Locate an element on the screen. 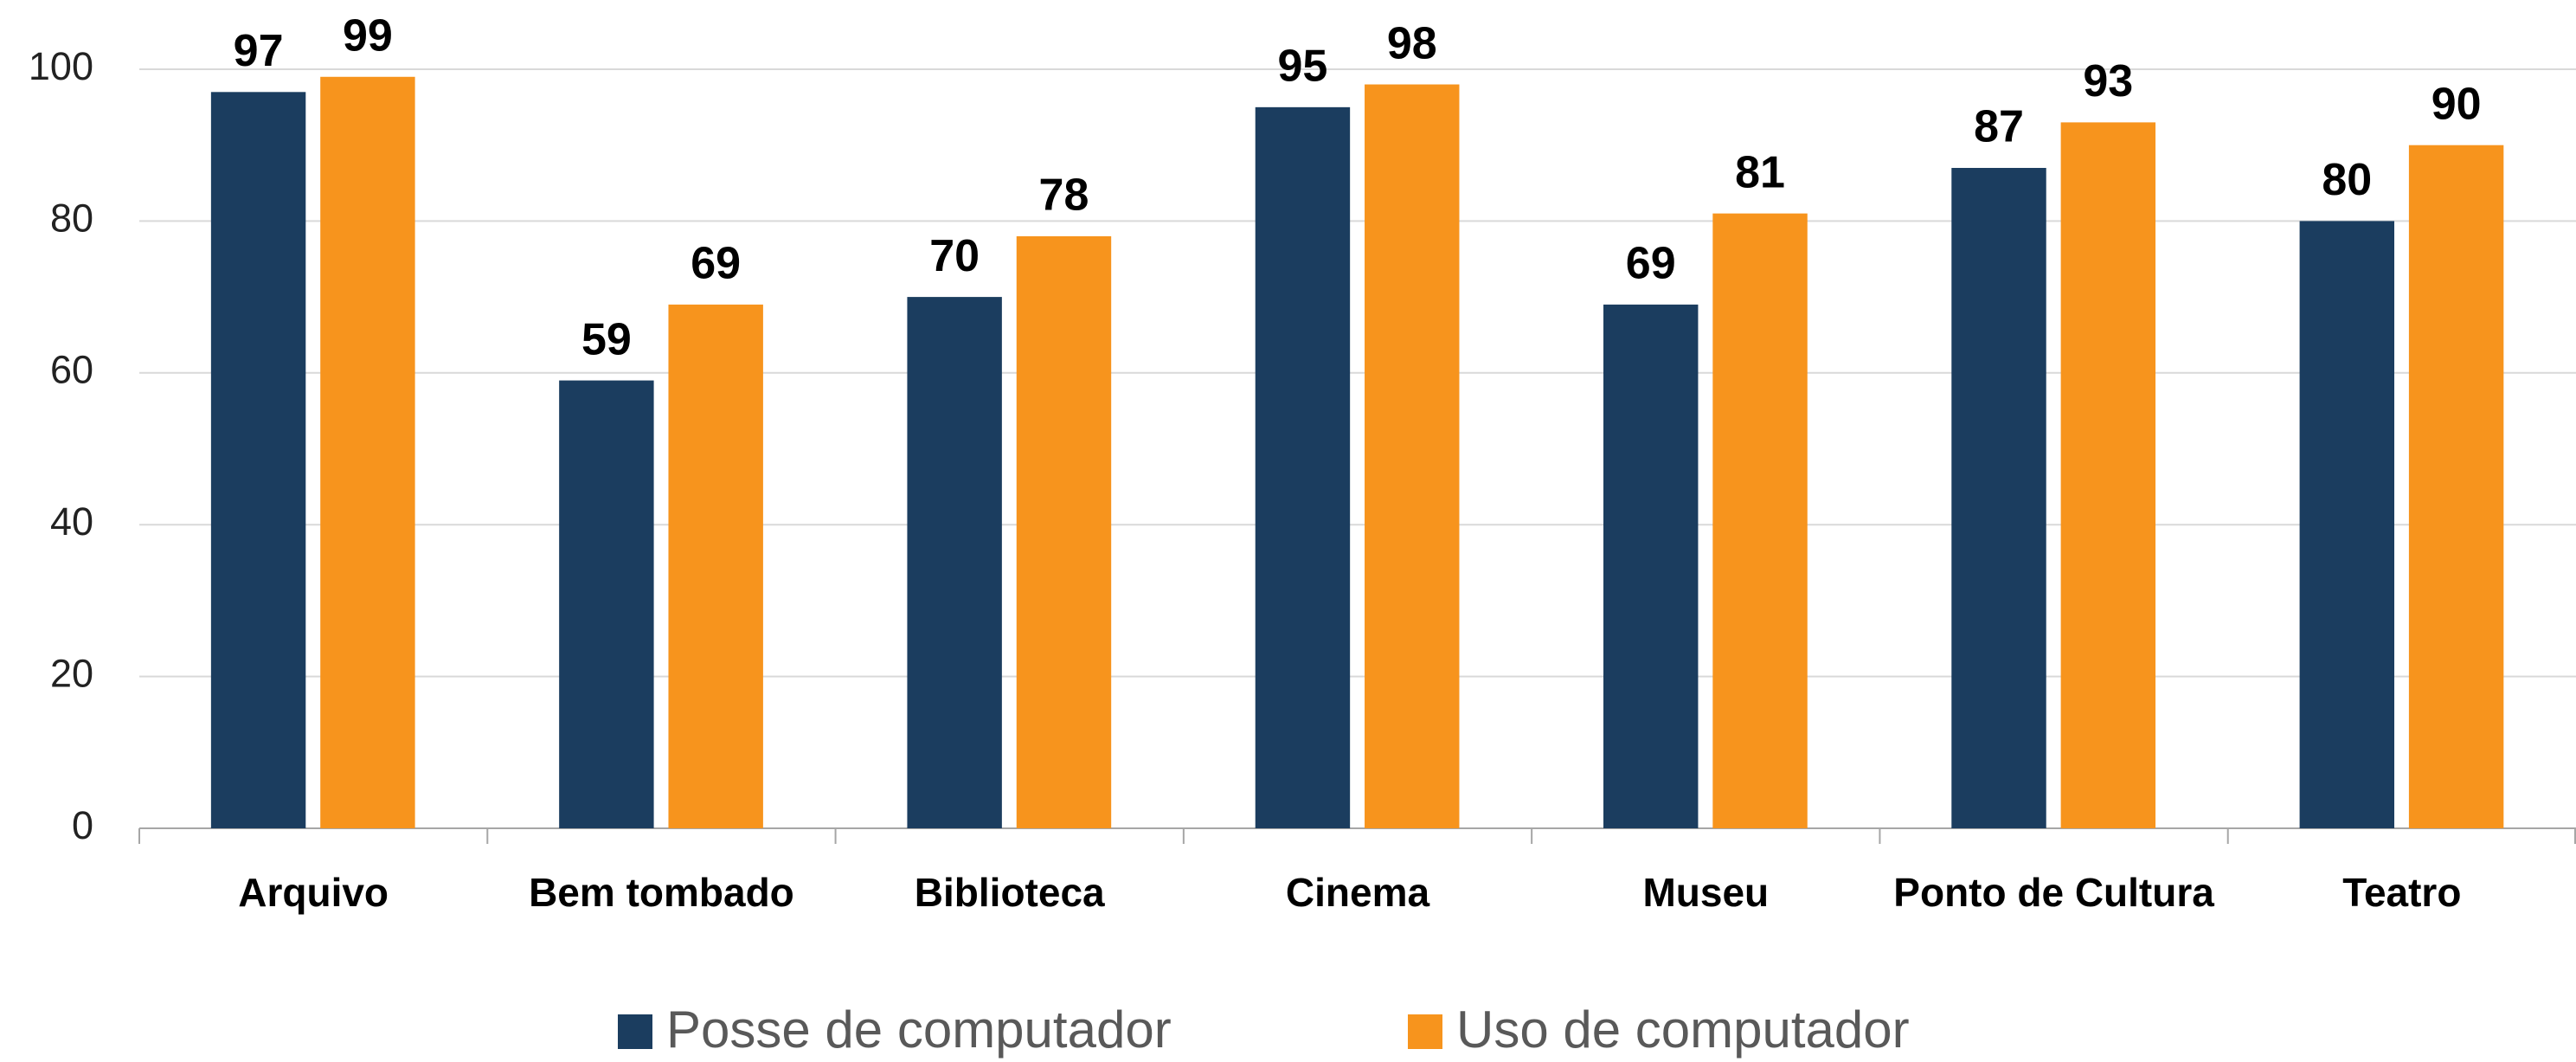 This screenshot has height=1062, width=2576. x-tick-label: Ponto de Cultura is located at coordinates (2053, 892).